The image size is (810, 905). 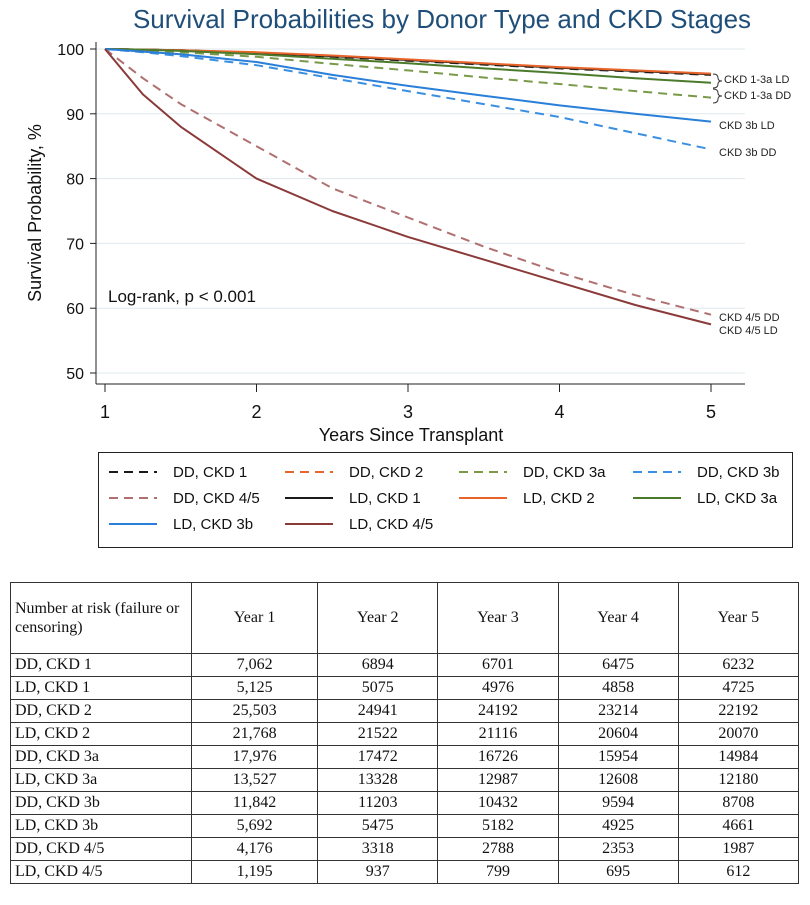 What do you see at coordinates (618, 757) in the screenshot?
I see `table-cell: 15954` at bounding box center [618, 757].